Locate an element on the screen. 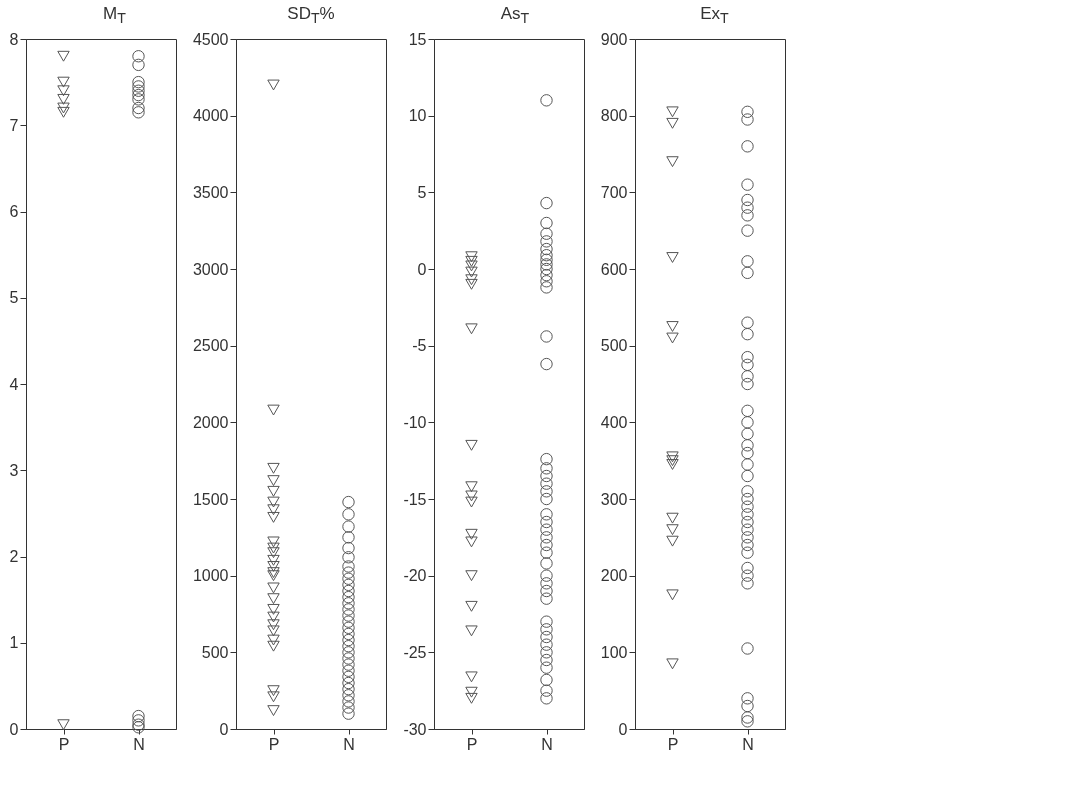 This screenshot has height=790, width=1073. y-tick-label: 4000 is located at coordinates (210, 116).